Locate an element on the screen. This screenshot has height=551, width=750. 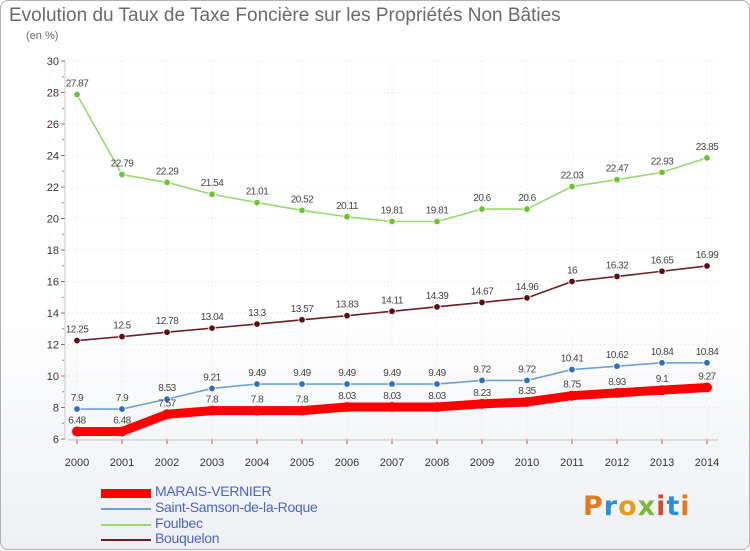
x-tick-label: 2005 is located at coordinates (302, 463).